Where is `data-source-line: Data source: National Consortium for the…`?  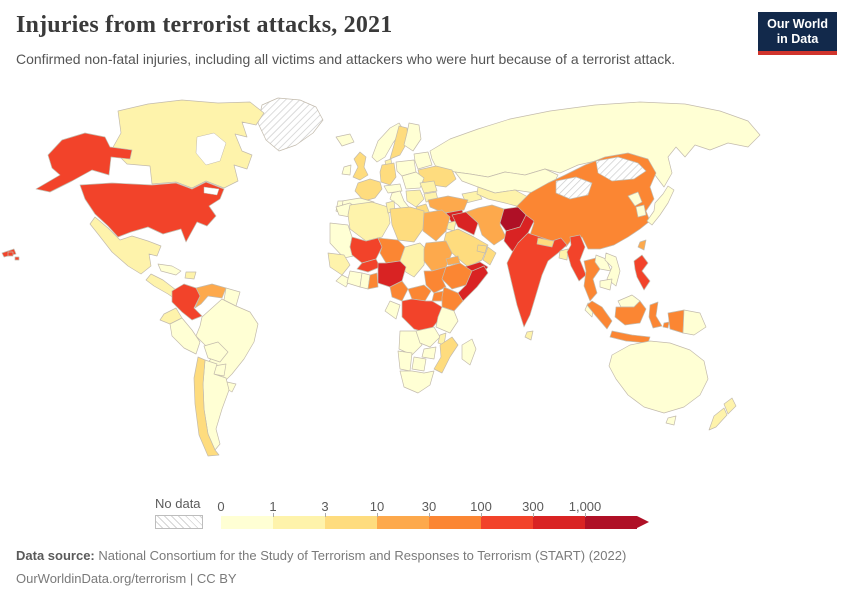
data-source-line: Data source: National Consortium for the… is located at coordinates (321, 555).